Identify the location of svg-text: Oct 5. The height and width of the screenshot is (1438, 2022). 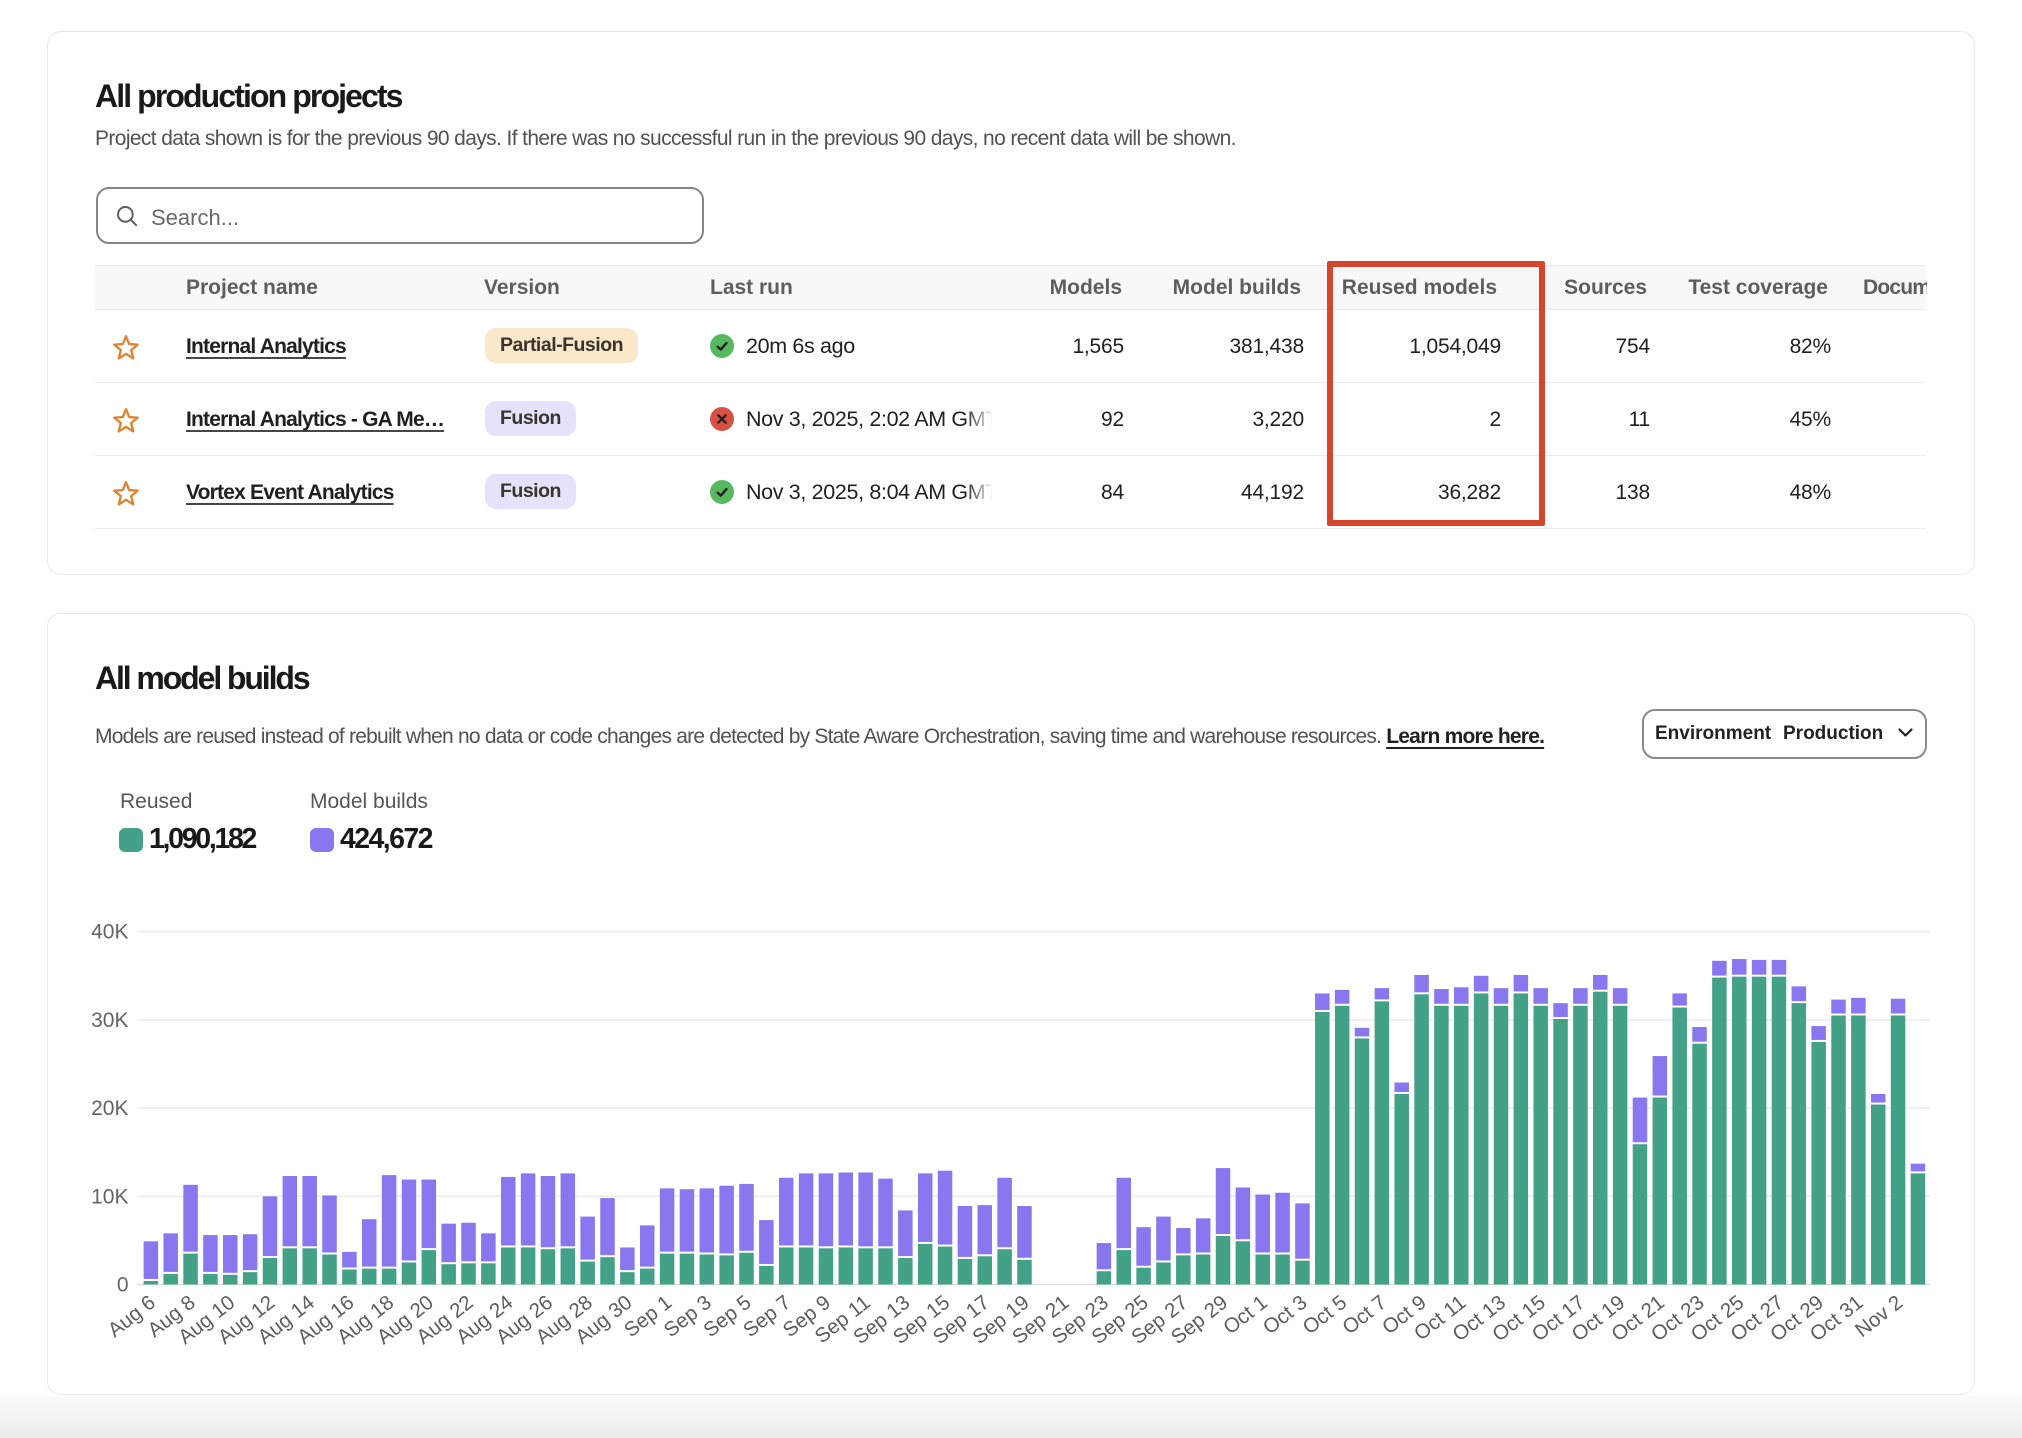
(1324, 1315).